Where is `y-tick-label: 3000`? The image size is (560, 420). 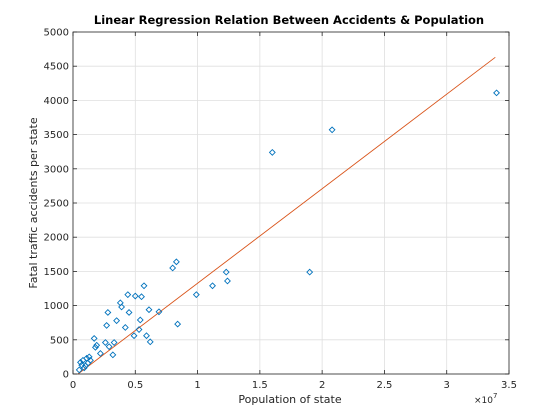
y-tick-label: 3000 is located at coordinates (56, 169).